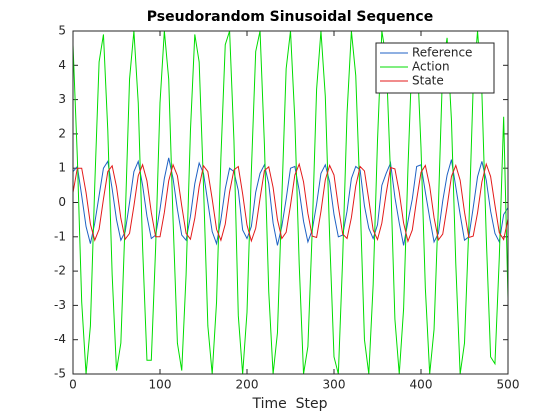 The image size is (560, 420). I want to click on legend-box, so click(435, 68).